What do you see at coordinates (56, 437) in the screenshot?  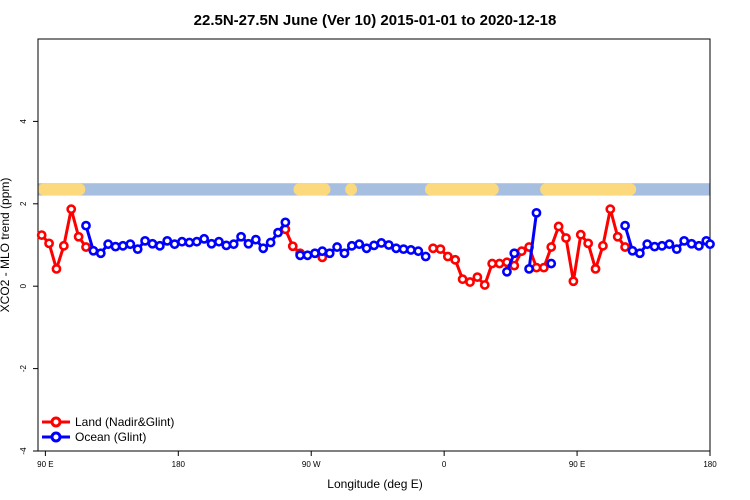 I see `legend-marker-ocean` at bounding box center [56, 437].